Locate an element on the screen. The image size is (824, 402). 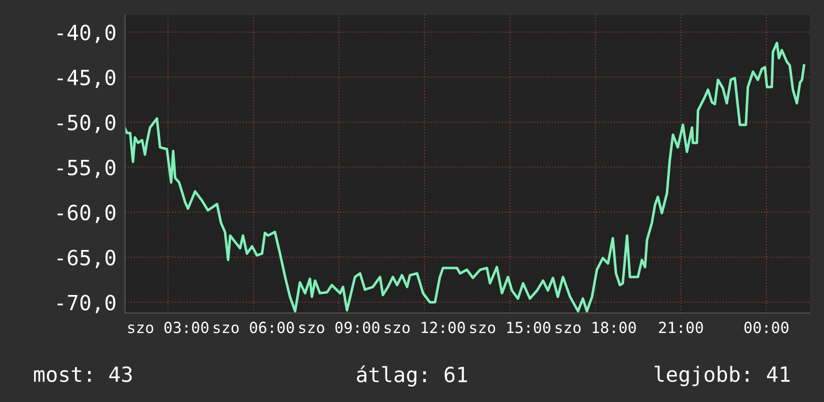
x-tick-label: szo 12:00 is located at coordinates (424, 328).